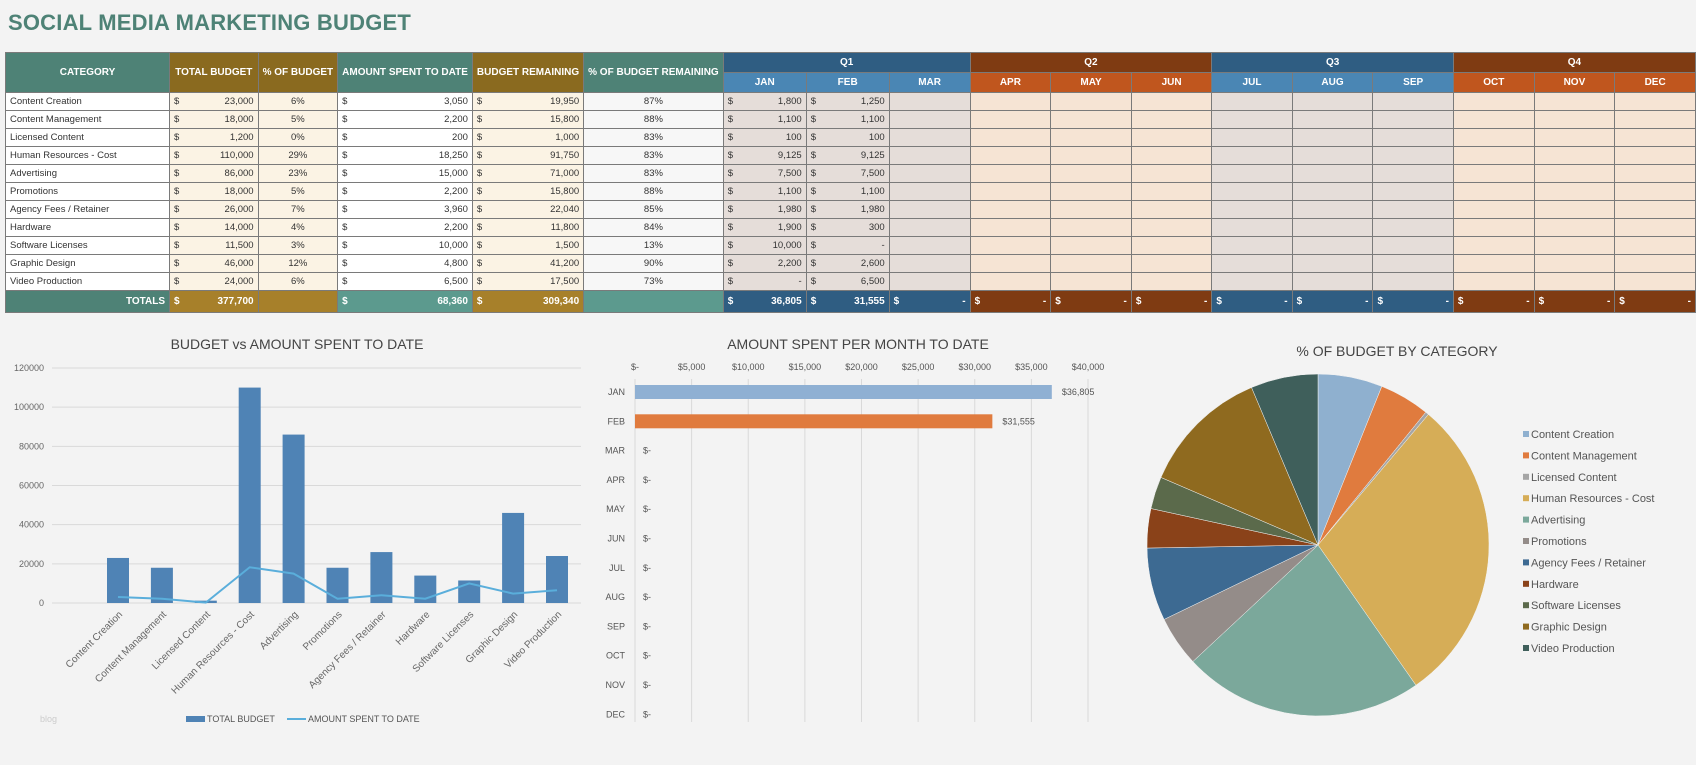 This screenshot has height=765, width=1696. I want to click on pct-budget-cell: 7%, so click(298, 209).